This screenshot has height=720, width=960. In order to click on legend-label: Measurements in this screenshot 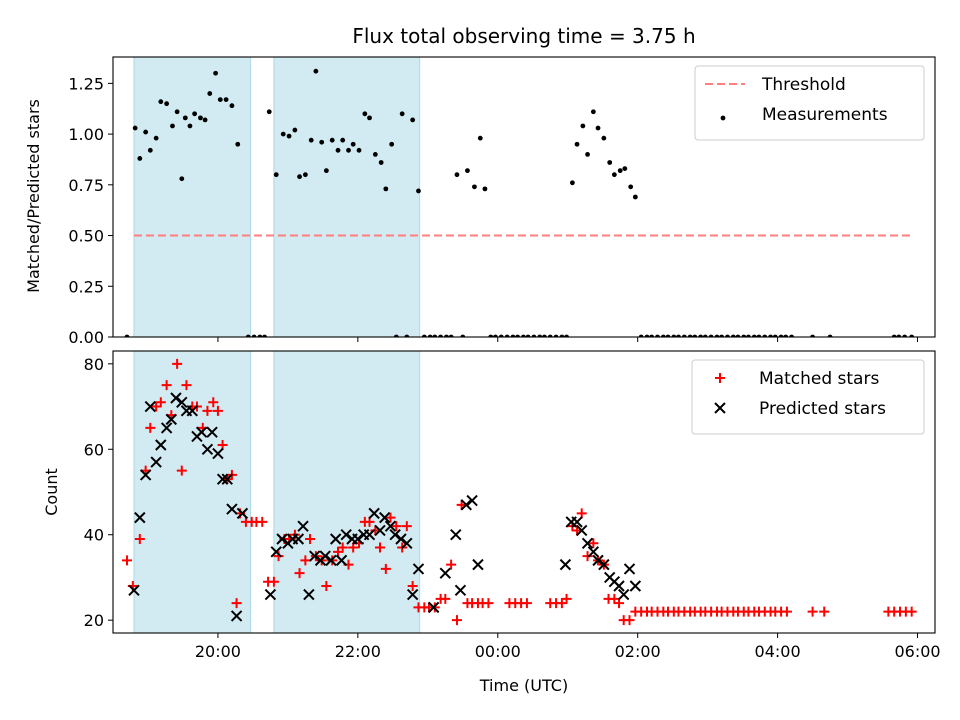, I will do `click(825, 115)`.